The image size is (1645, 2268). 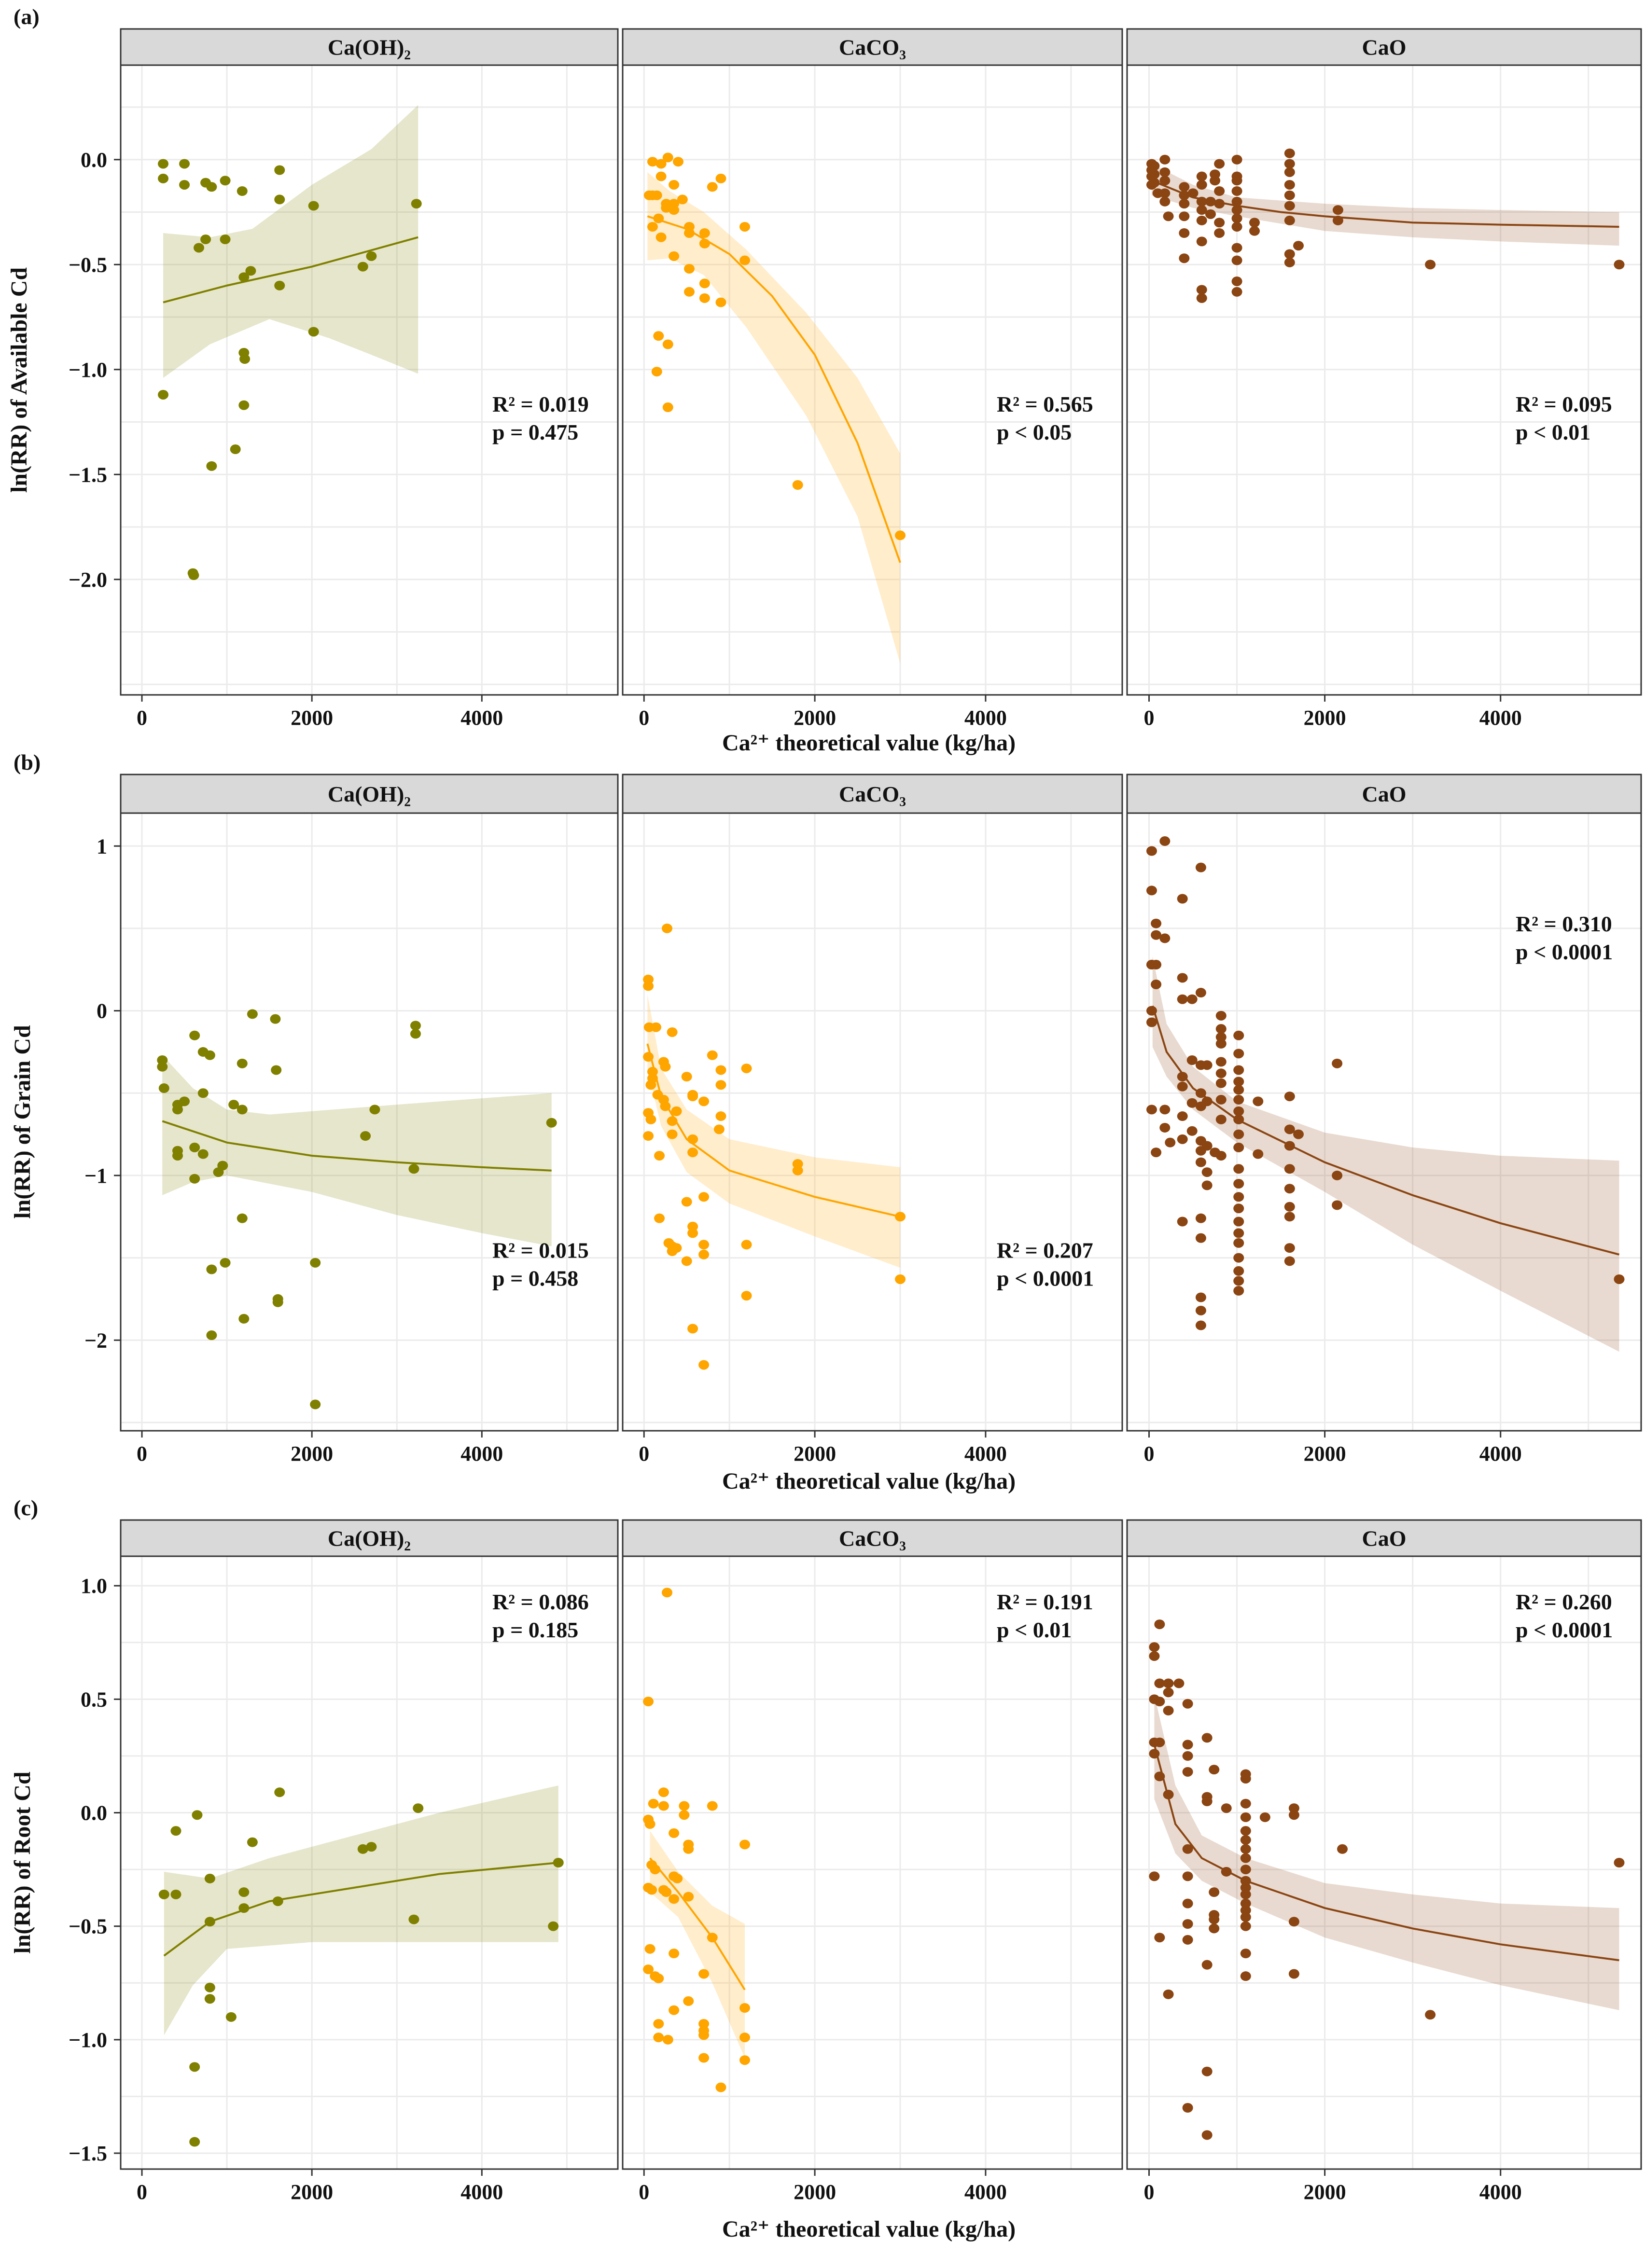 I want to click on y-axis-title: ln(RR) of Available Cd, so click(x=19, y=380).